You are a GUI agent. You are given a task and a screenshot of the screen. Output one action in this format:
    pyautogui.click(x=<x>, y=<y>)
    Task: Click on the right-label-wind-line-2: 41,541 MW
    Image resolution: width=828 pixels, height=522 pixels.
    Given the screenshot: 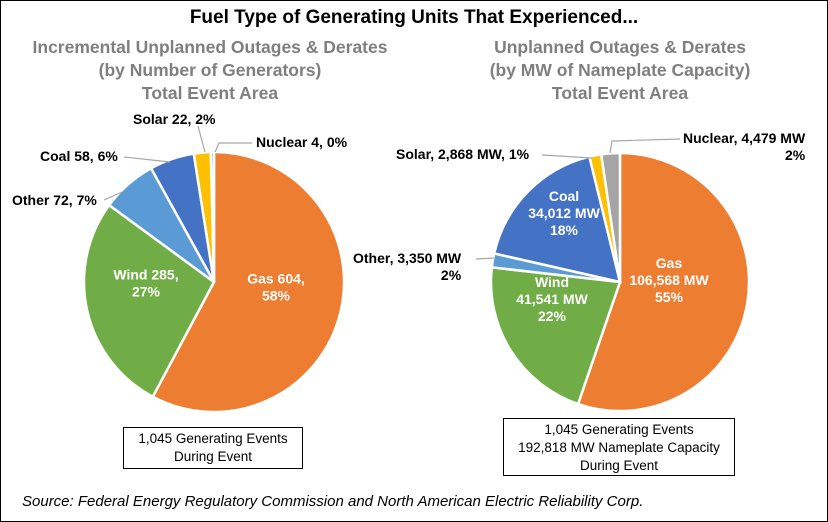 What is the action you would take?
    pyautogui.click(x=552, y=299)
    